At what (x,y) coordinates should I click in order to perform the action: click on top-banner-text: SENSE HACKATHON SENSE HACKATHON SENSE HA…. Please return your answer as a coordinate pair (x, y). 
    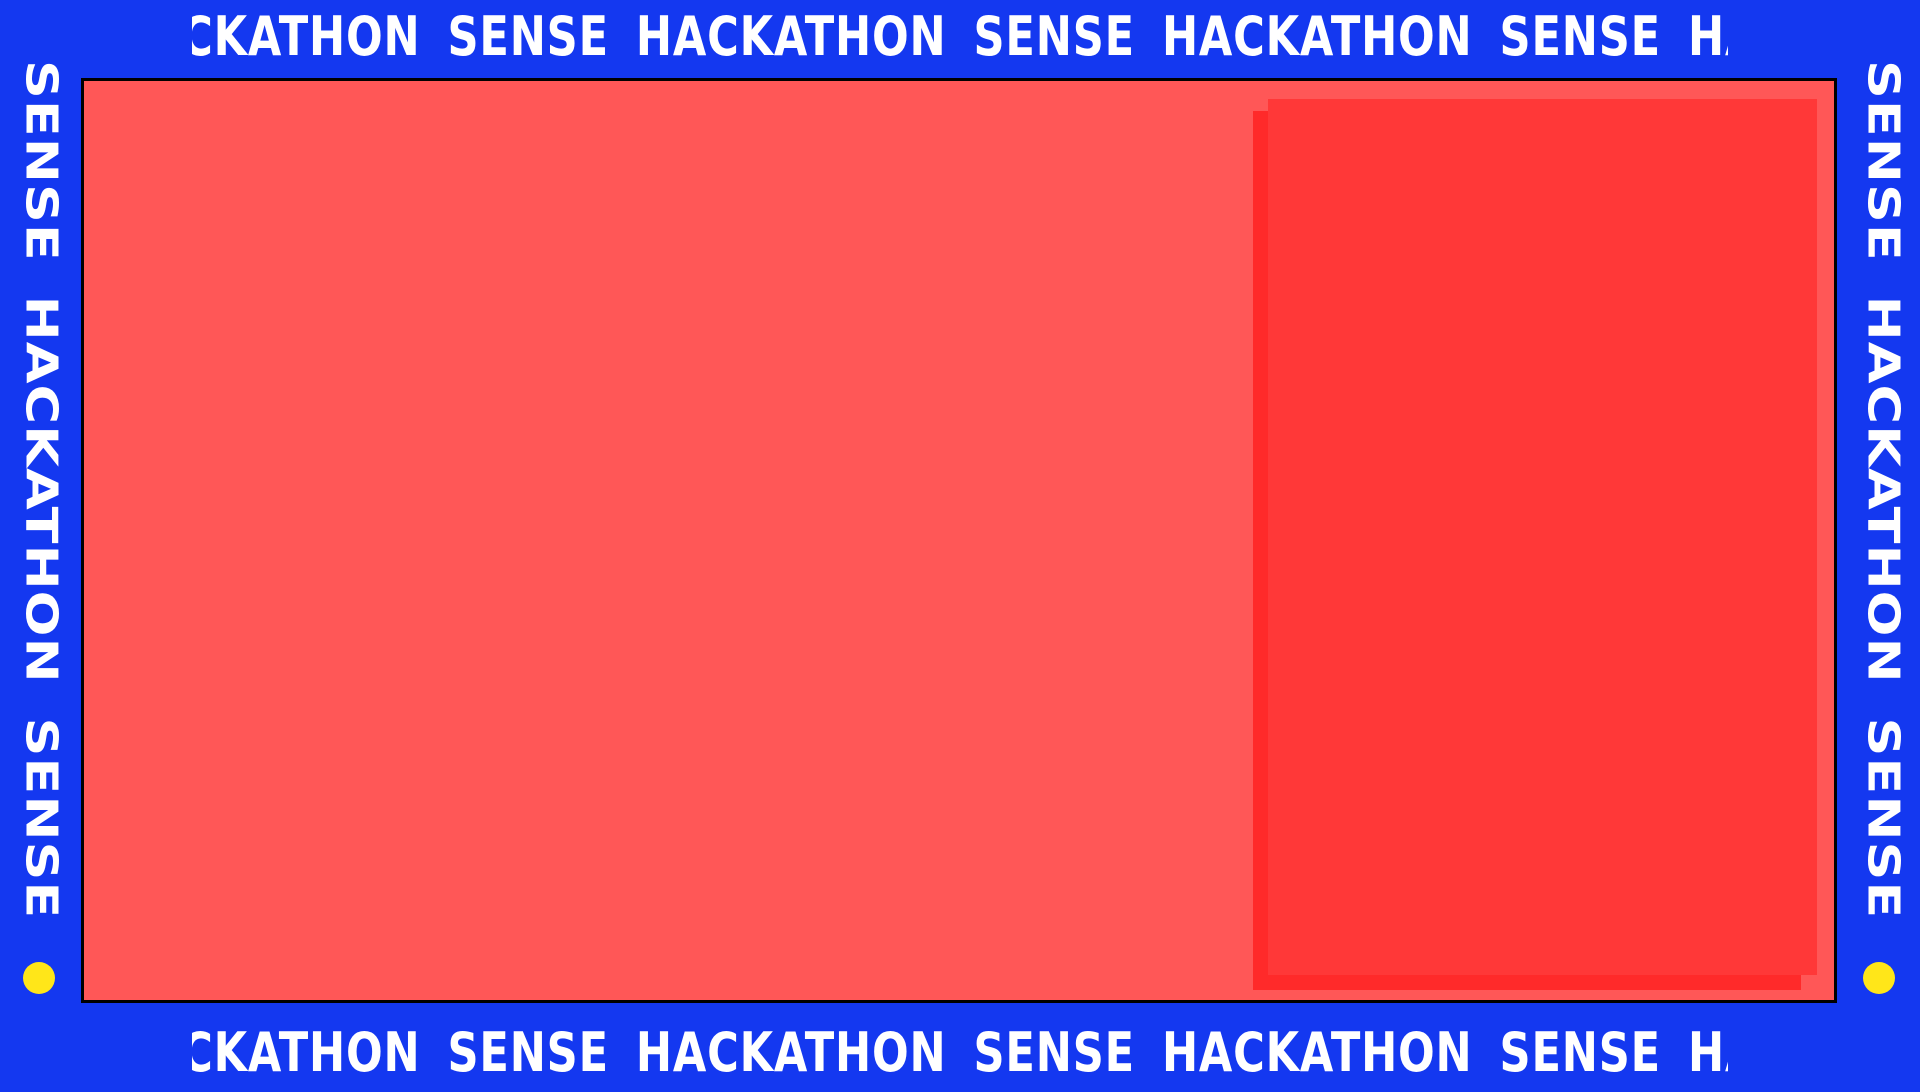
    Looking at the image, I should click on (960, 36).